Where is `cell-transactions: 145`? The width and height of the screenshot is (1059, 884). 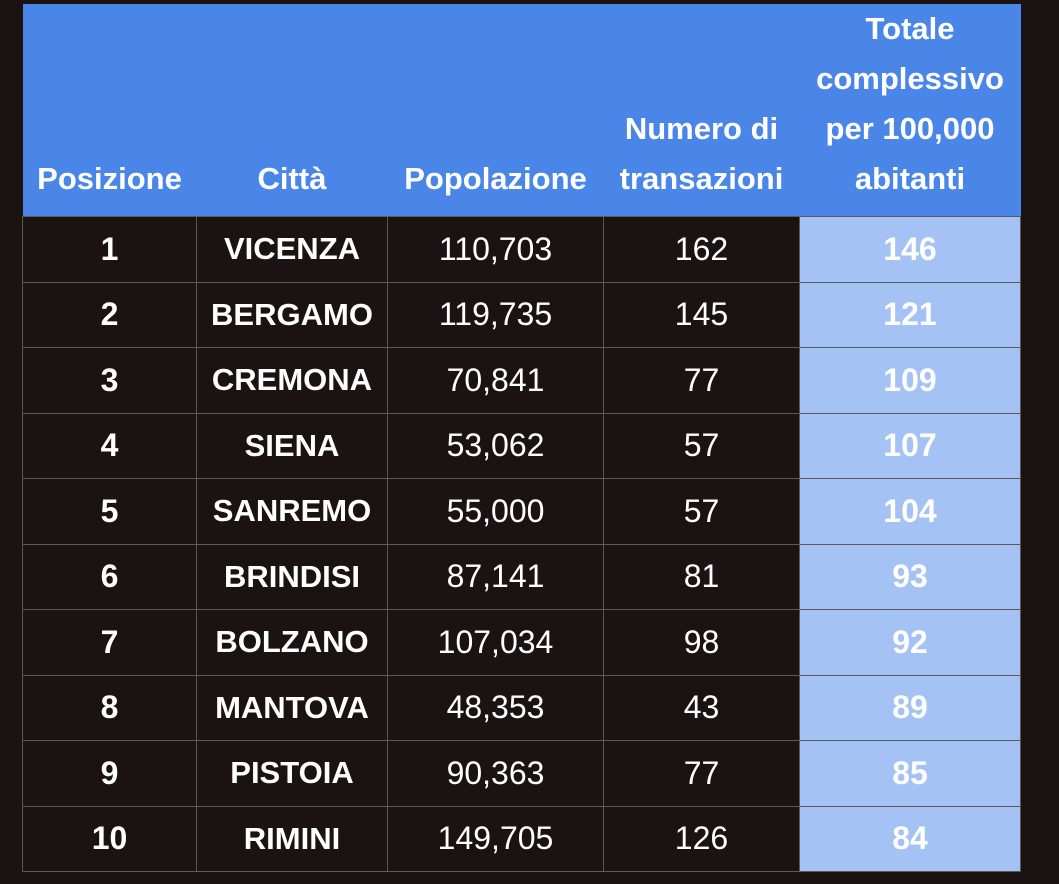
cell-transactions: 145 is located at coordinates (702, 315).